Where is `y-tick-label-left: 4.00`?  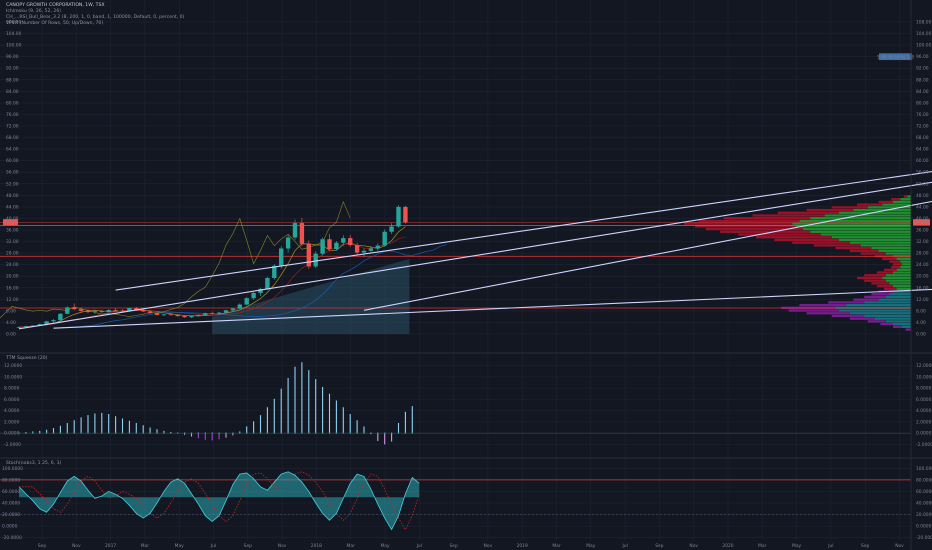
y-tick-label-left: 4.00 is located at coordinates (11, 323).